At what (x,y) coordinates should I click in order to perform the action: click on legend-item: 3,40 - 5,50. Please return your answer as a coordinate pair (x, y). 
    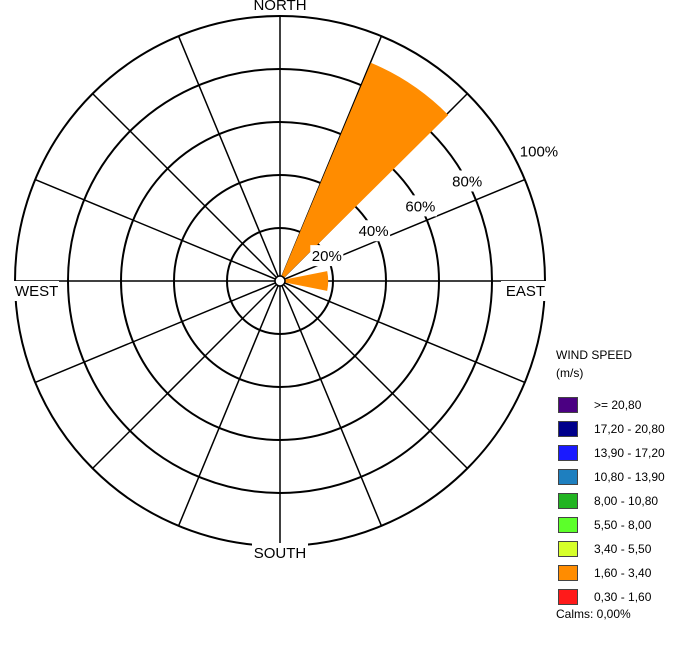
    Looking at the image, I should click on (620, 549).